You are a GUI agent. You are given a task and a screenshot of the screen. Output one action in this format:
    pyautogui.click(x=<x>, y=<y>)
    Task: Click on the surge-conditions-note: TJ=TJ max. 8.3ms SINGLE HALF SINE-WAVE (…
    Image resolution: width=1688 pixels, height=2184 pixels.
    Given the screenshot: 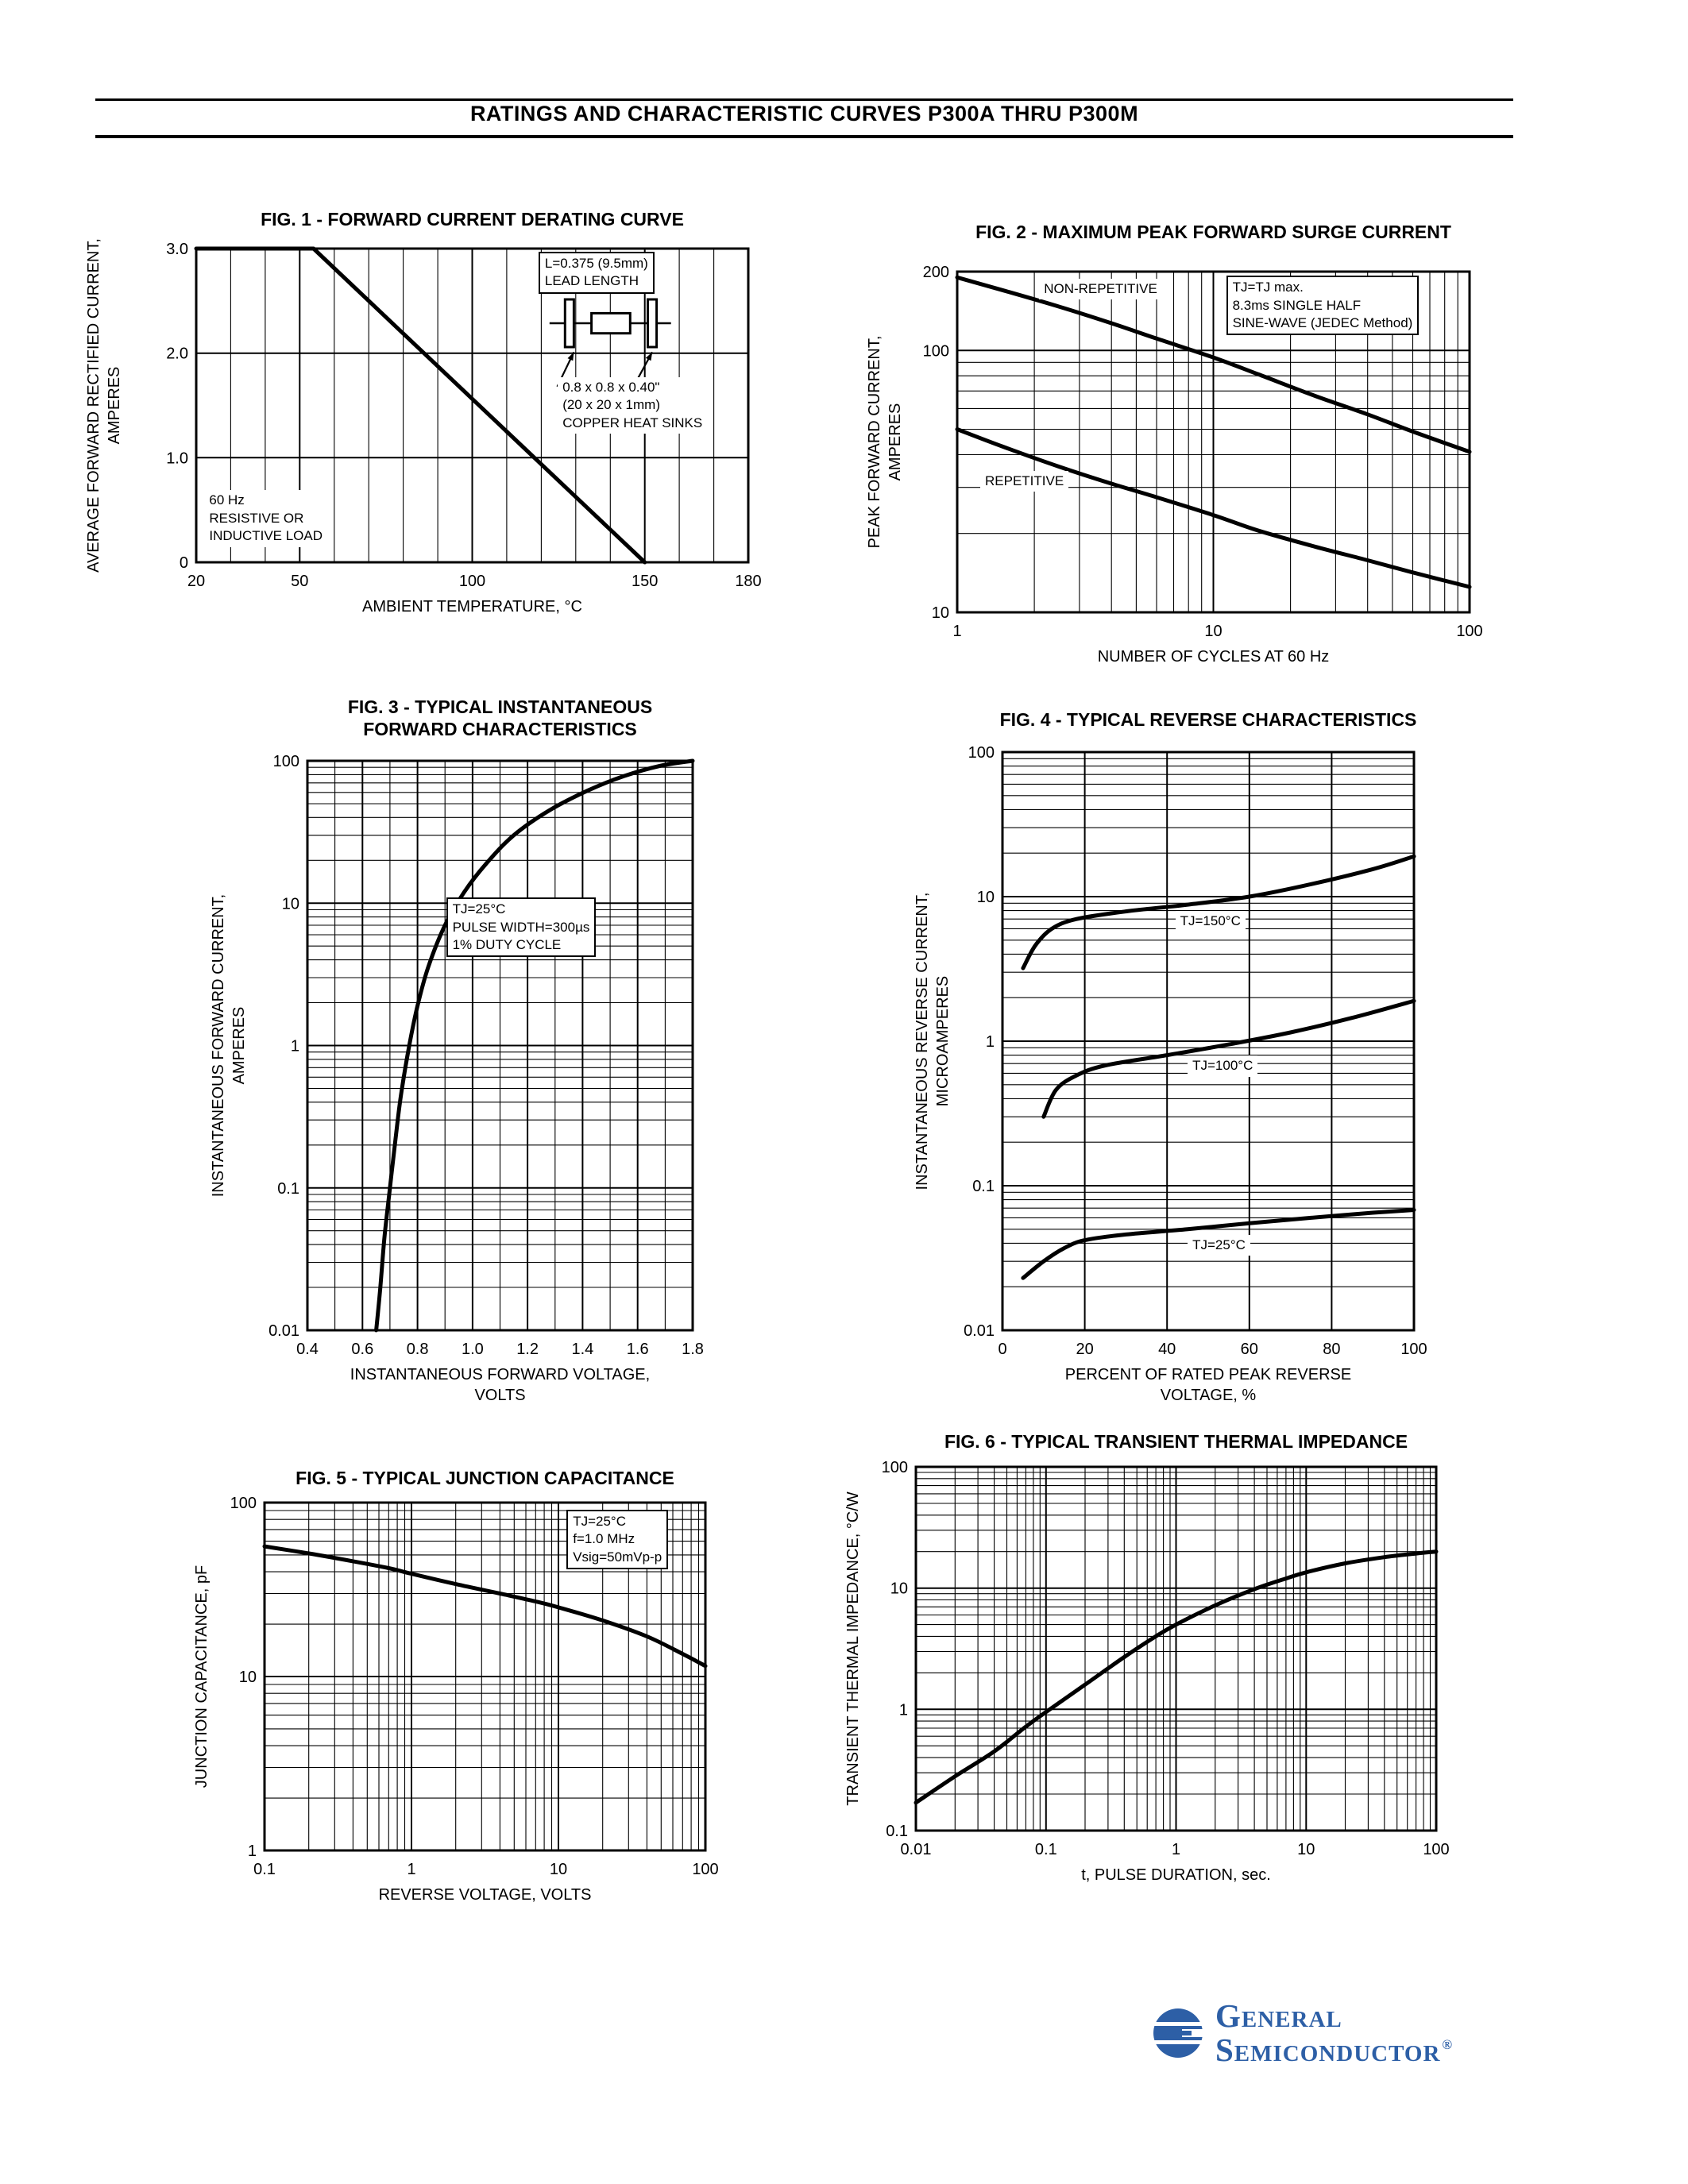 What is the action you would take?
    pyautogui.click(x=1323, y=306)
    